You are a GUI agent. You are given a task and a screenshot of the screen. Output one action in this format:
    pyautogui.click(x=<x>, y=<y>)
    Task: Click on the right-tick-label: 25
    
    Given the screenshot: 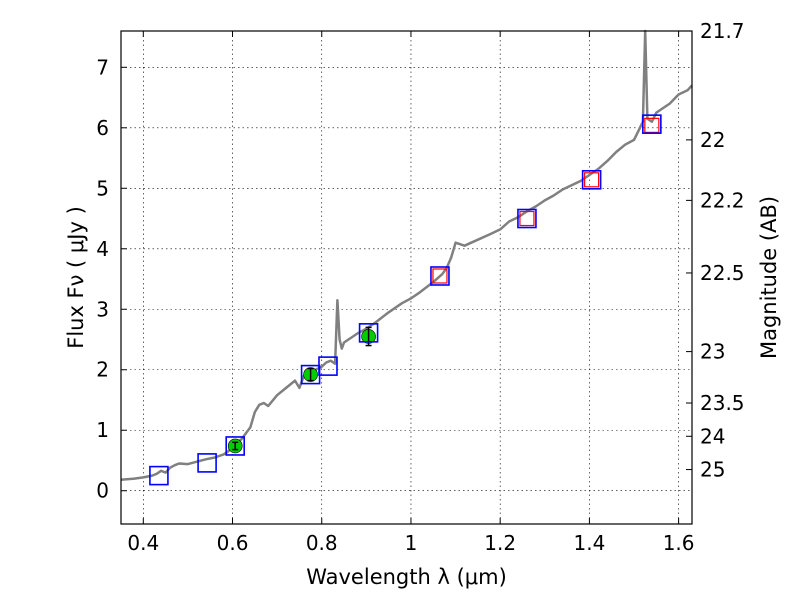 What is the action you would take?
    pyautogui.click(x=712, y=470)
    